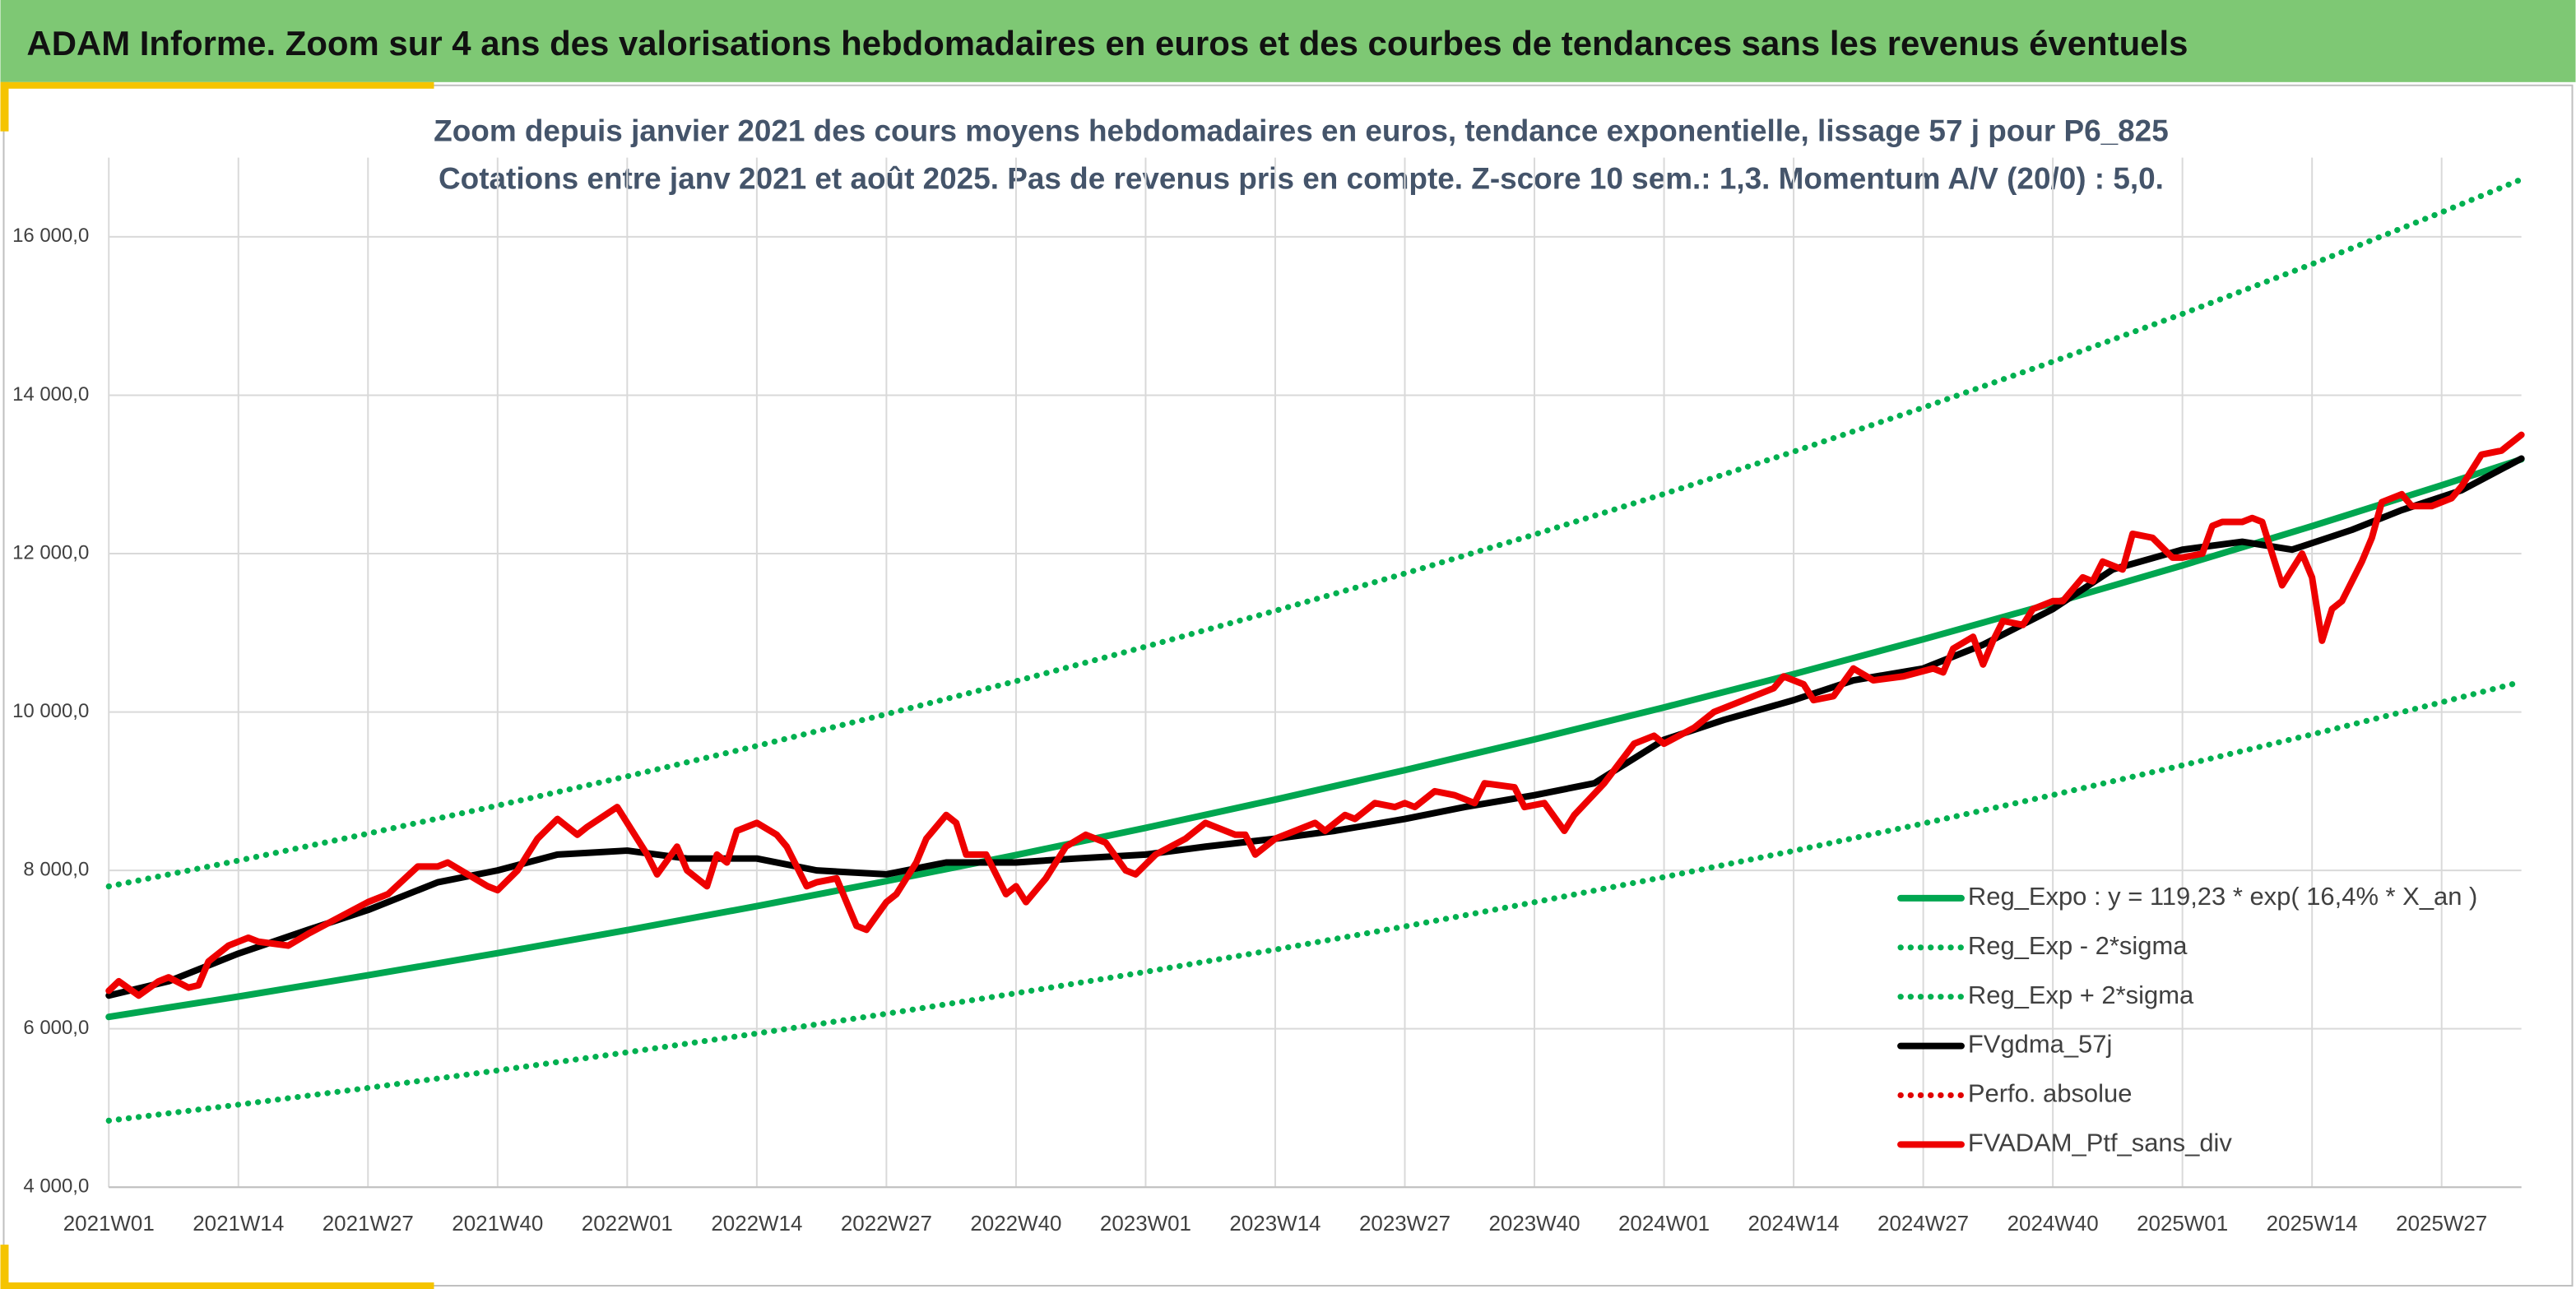  What do you see at coordinates (2313, 1224) in the screenshot?
I see `x-tick-label: 2025W14` at bounding box center [2313, 1224].